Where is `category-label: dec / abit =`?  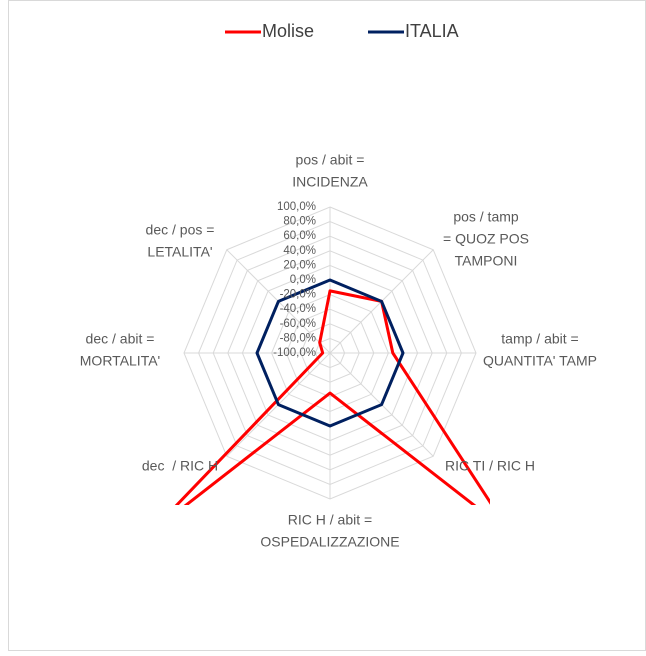 category-label: dec / abit = is located at coordinates (120, 339).